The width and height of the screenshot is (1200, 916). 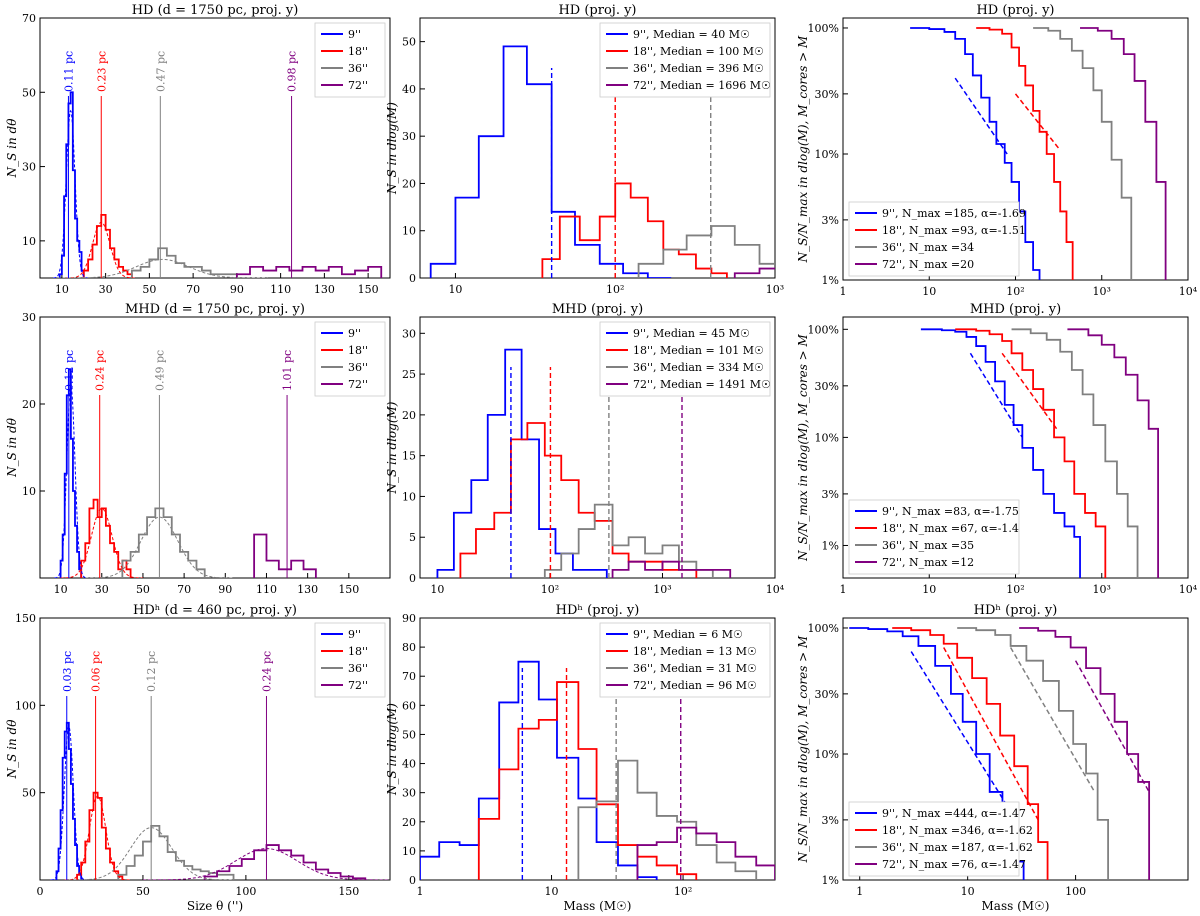 I want to click on scale-marker-label: 0.23 pc, so click(x=101, y=71).